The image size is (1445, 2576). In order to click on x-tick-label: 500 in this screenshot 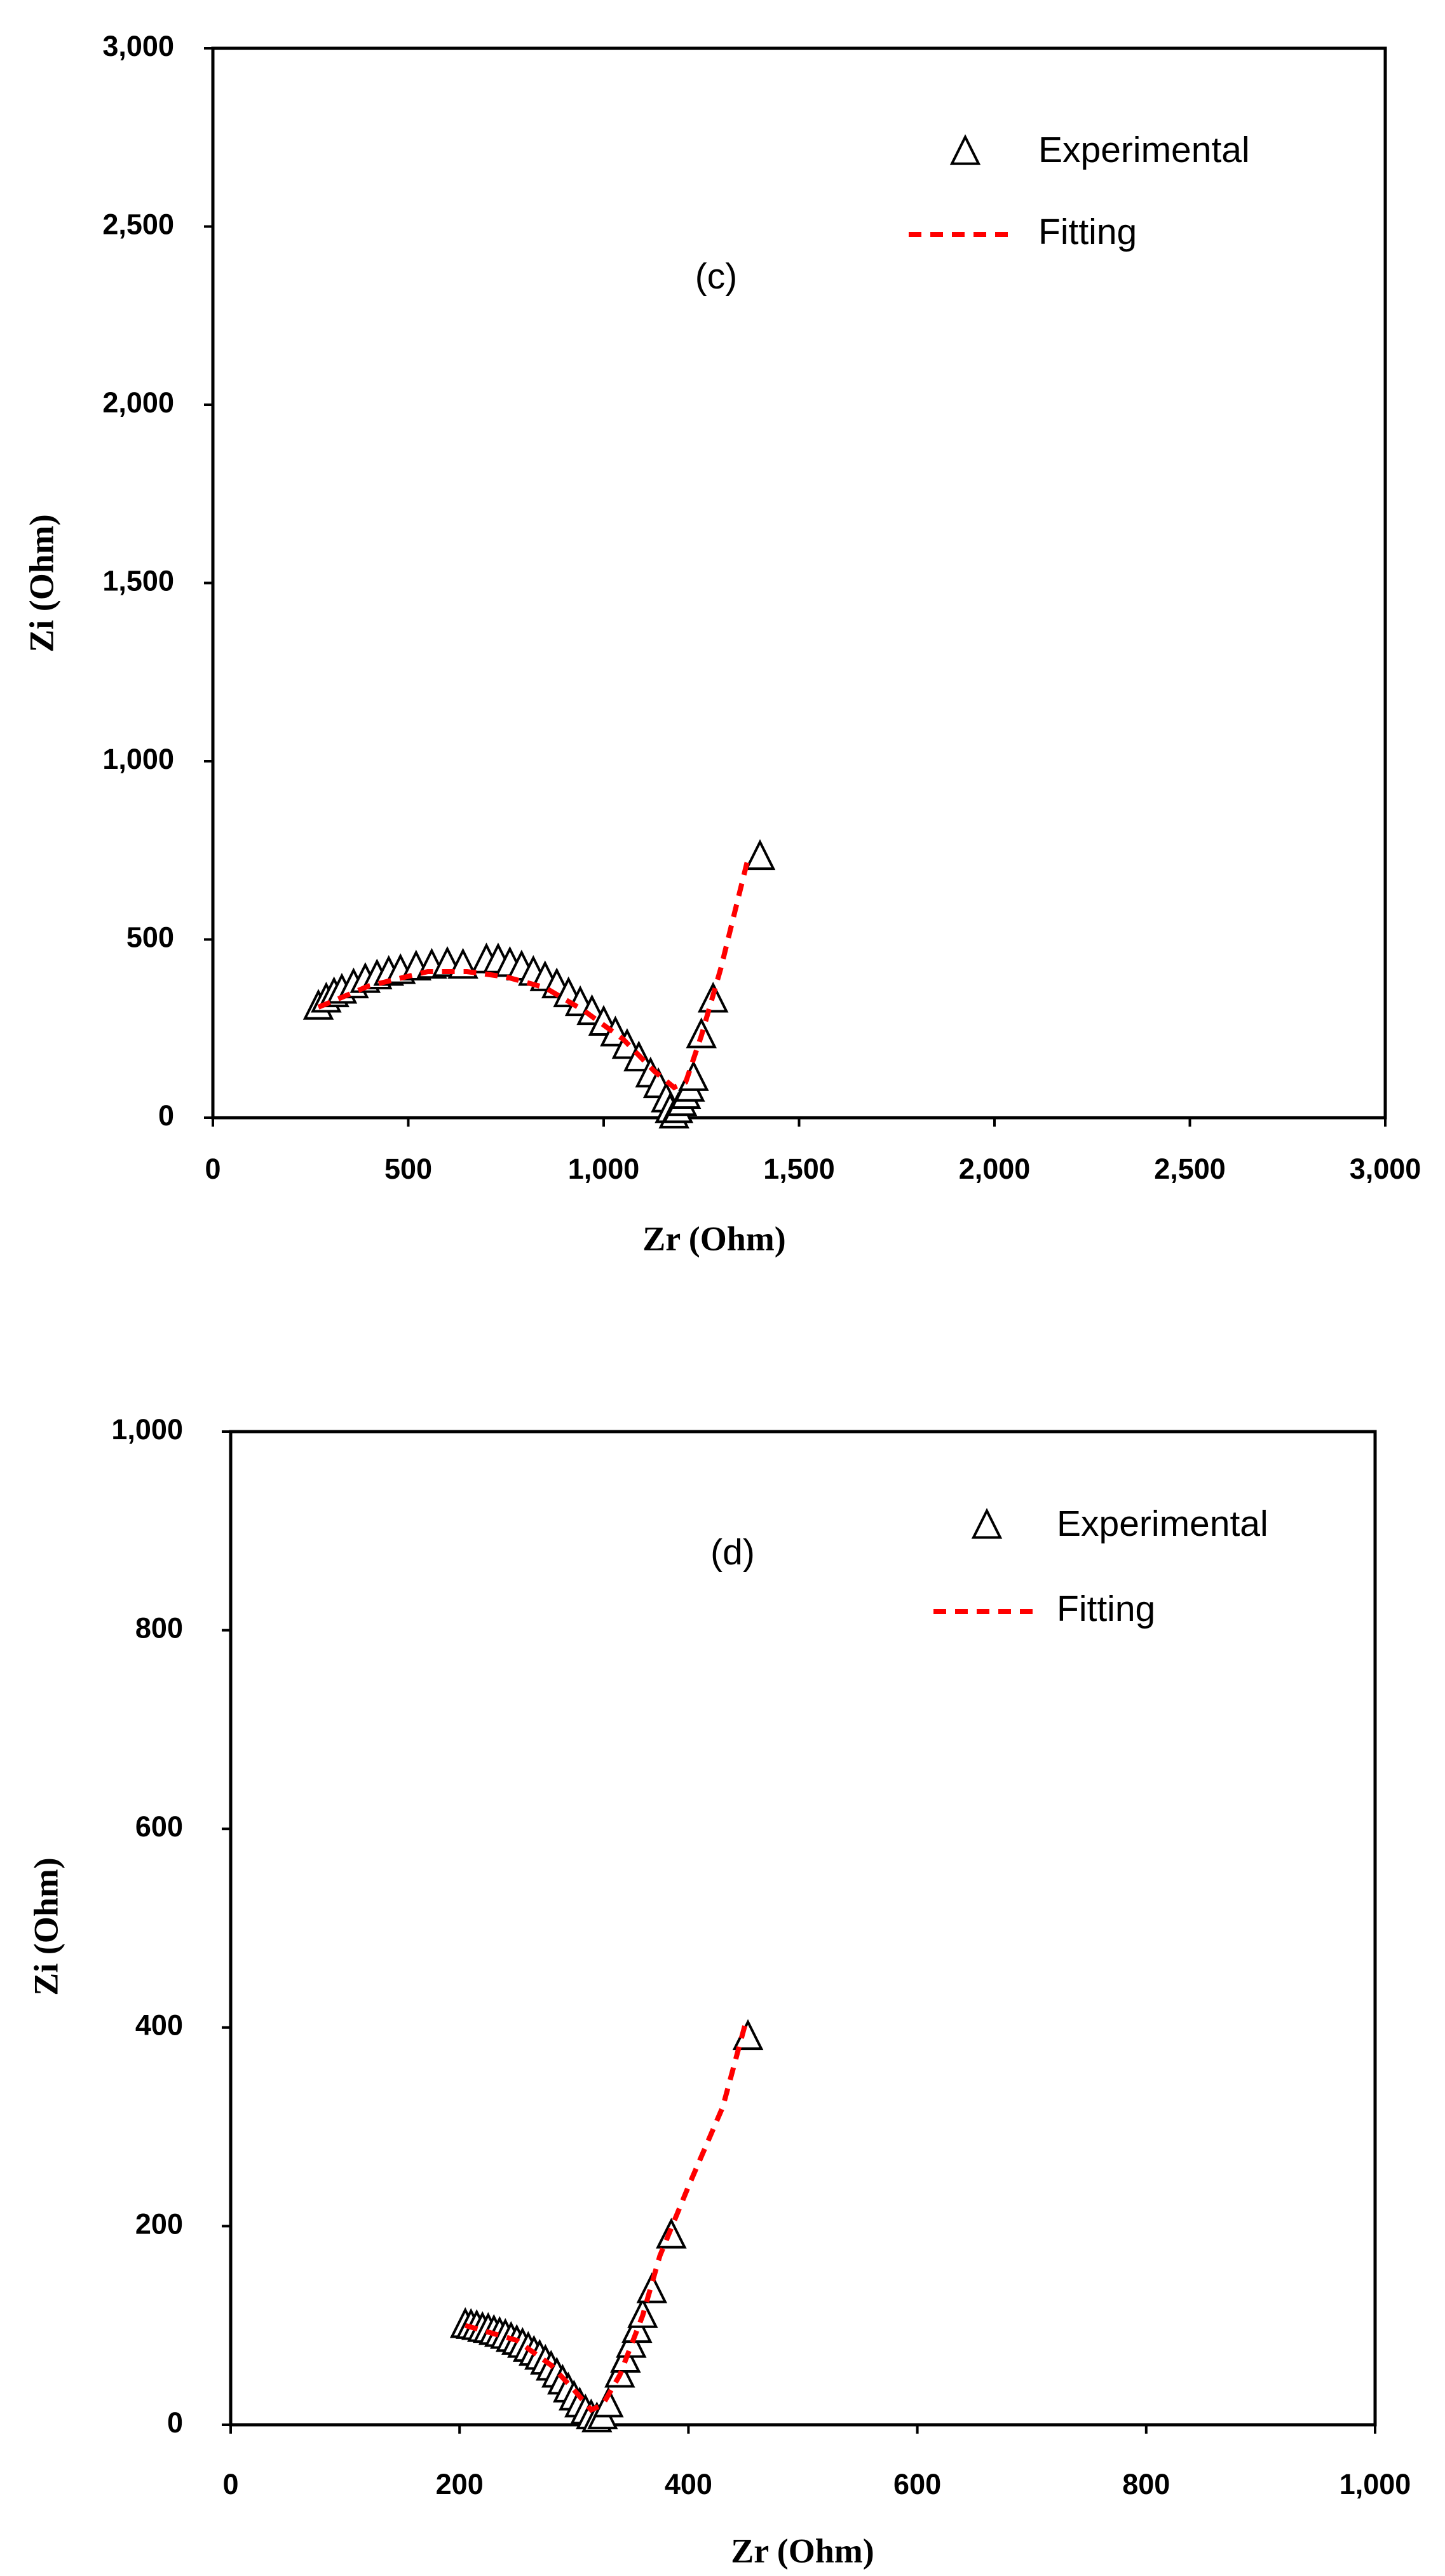, I will do `click(408, 1169)`.